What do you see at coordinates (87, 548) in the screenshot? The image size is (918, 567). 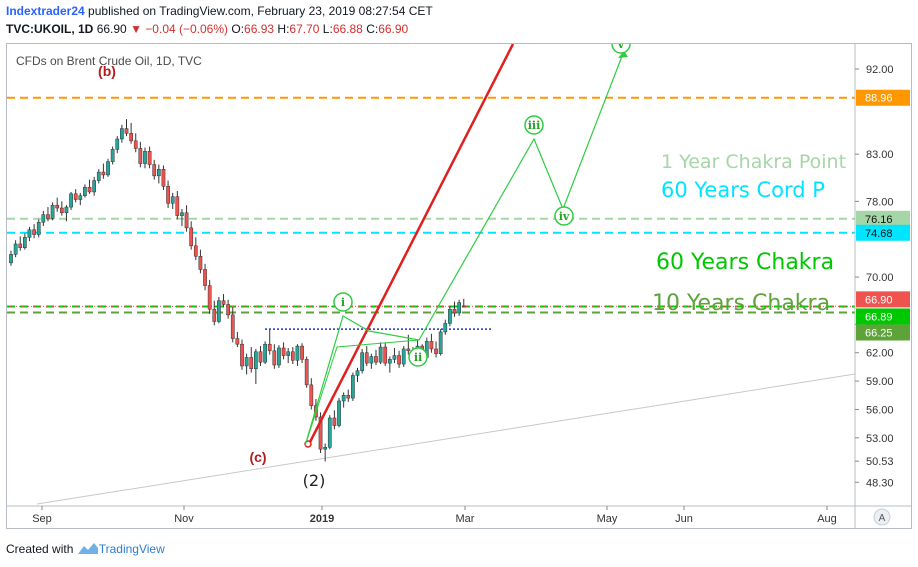 I see `tradingview-logo-icon` at bounding box center [87, 548].